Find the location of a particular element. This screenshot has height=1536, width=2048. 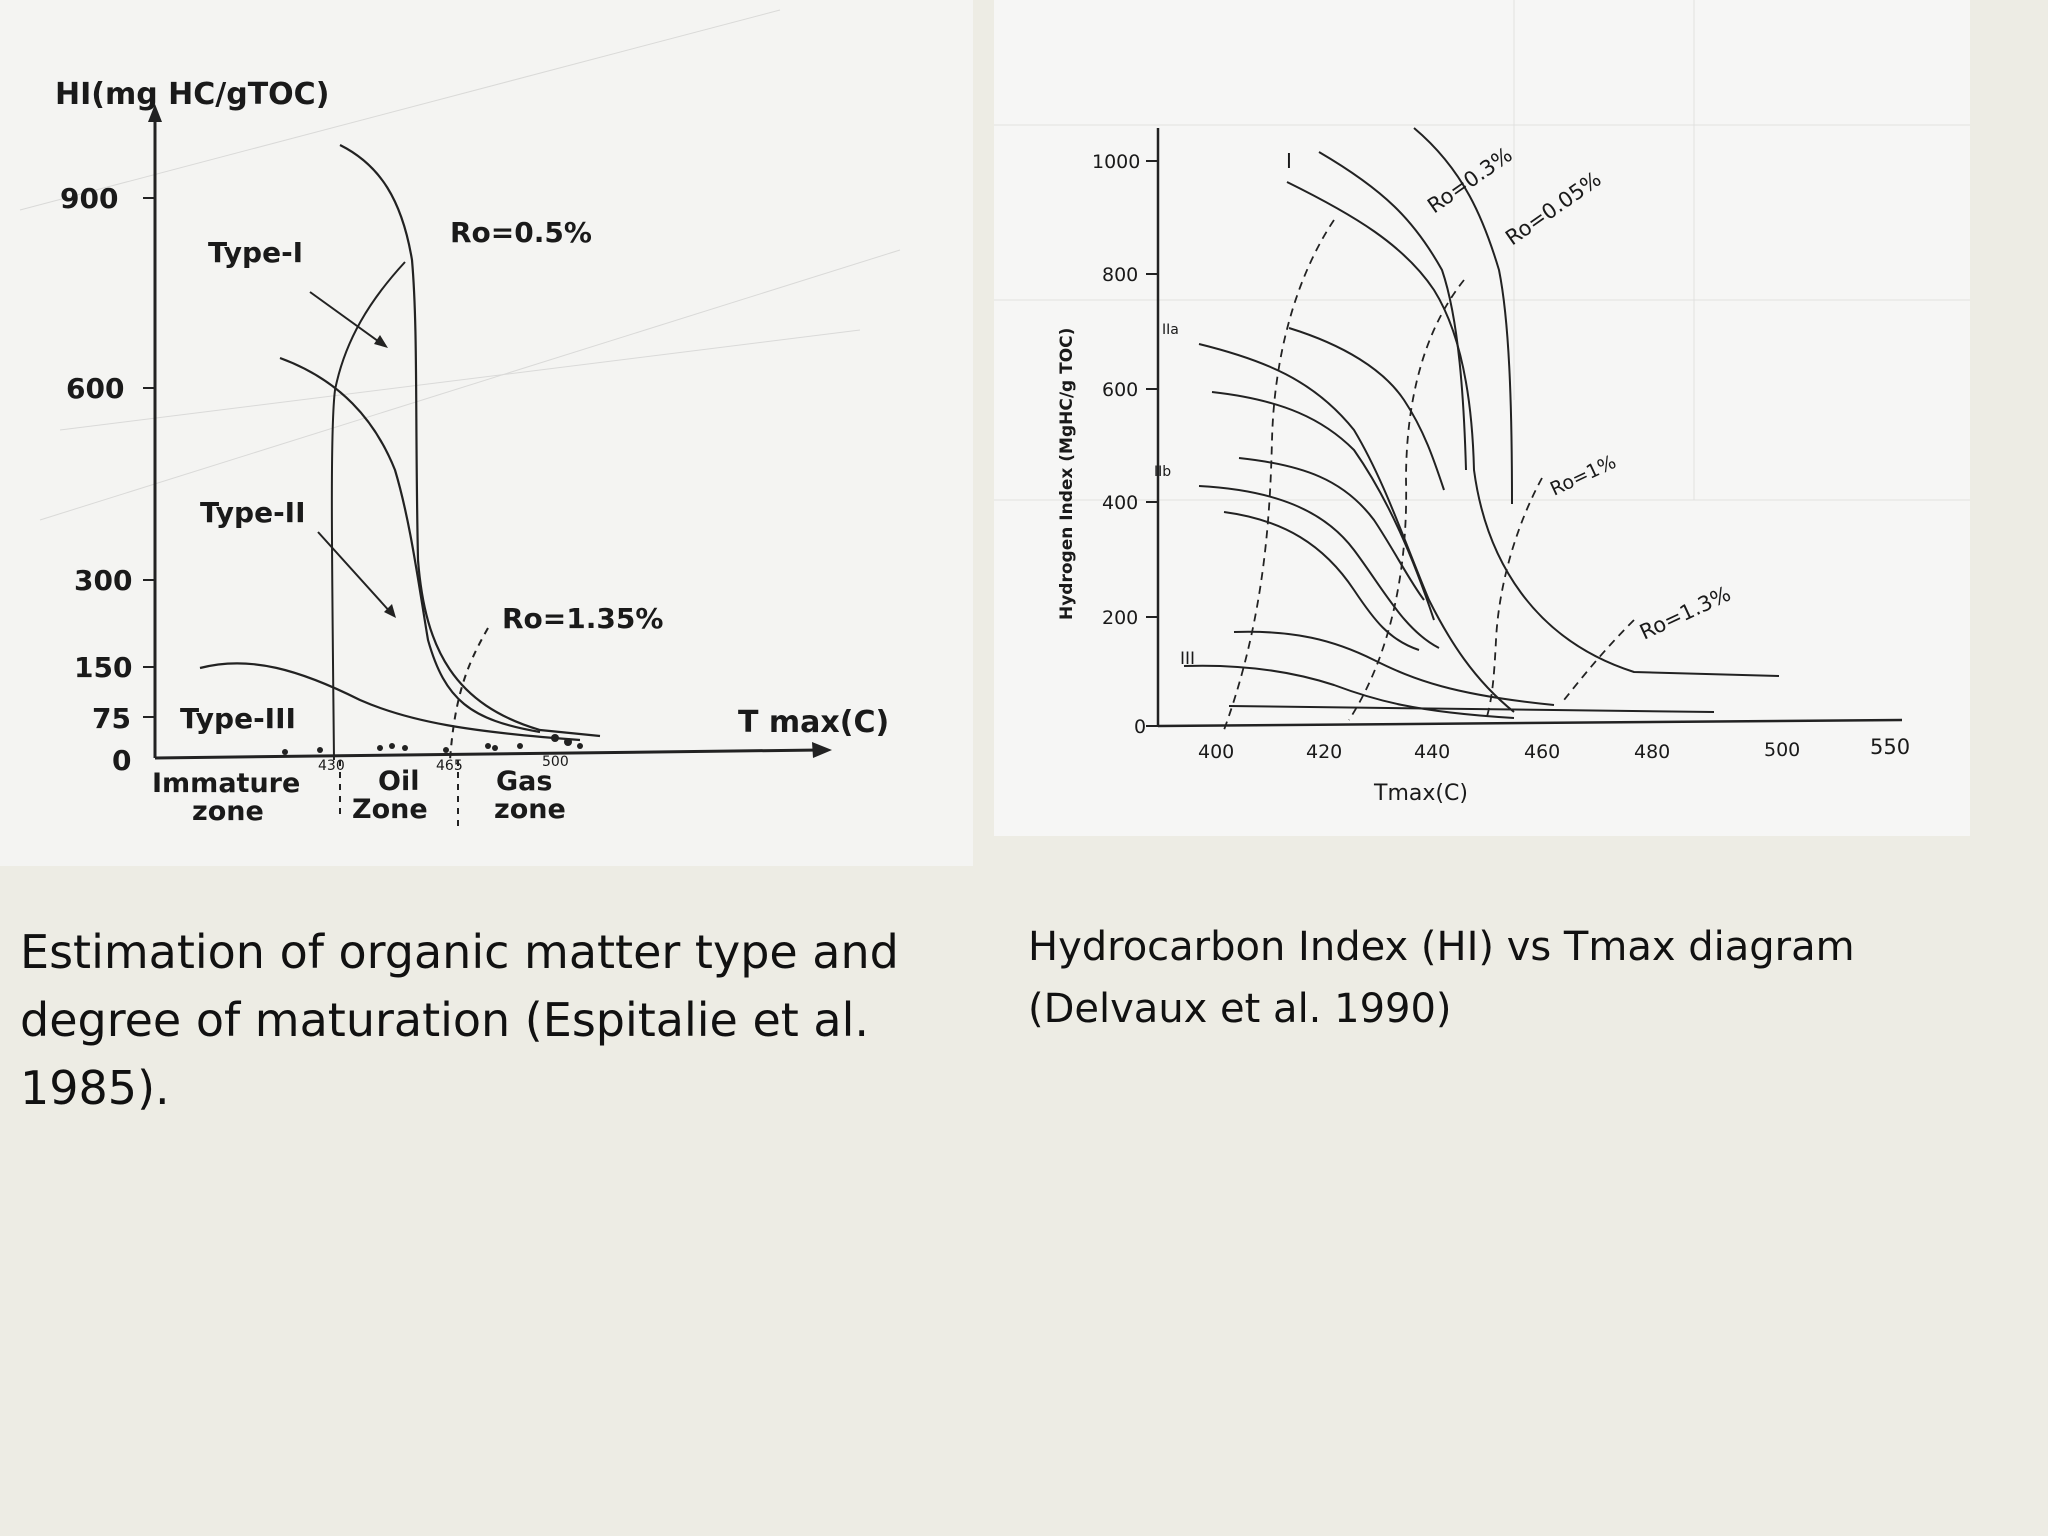

curve-label-iia: IIa is located at coordinates (1170, 330).